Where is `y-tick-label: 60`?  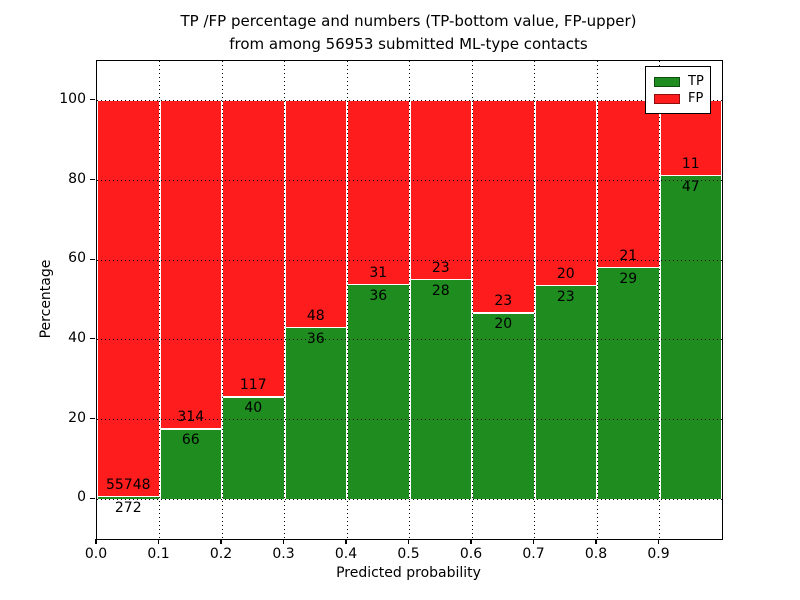 y-tick-label: 60 is located at coordinates (77, 258).